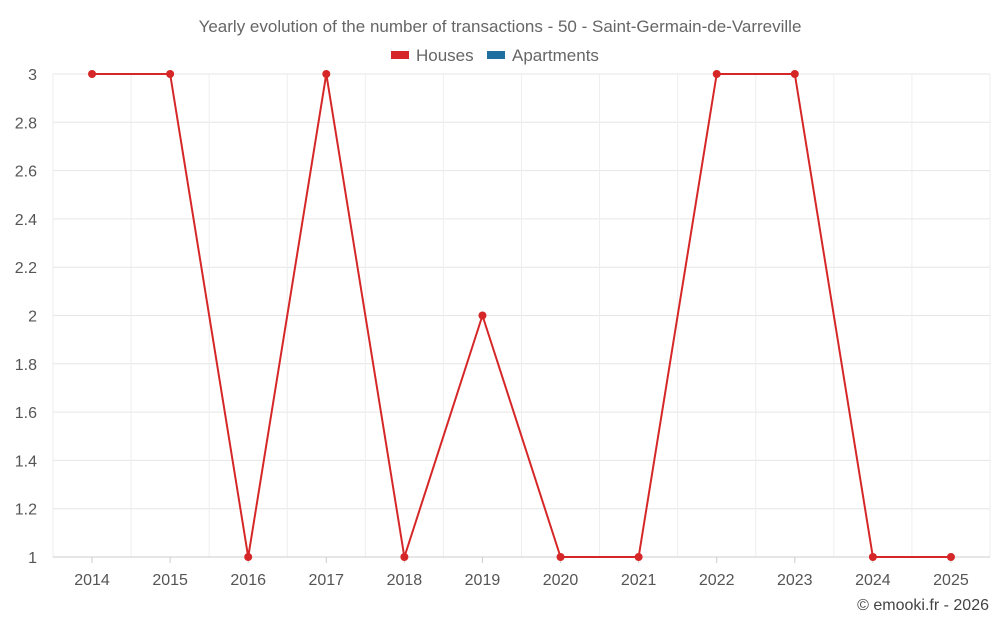 This screenshot has height=625, width=1000. What do you see at coordinates (92, 74) in the screenshot?
I see `data-point-houses-2014` at bounding box center [92, 74].